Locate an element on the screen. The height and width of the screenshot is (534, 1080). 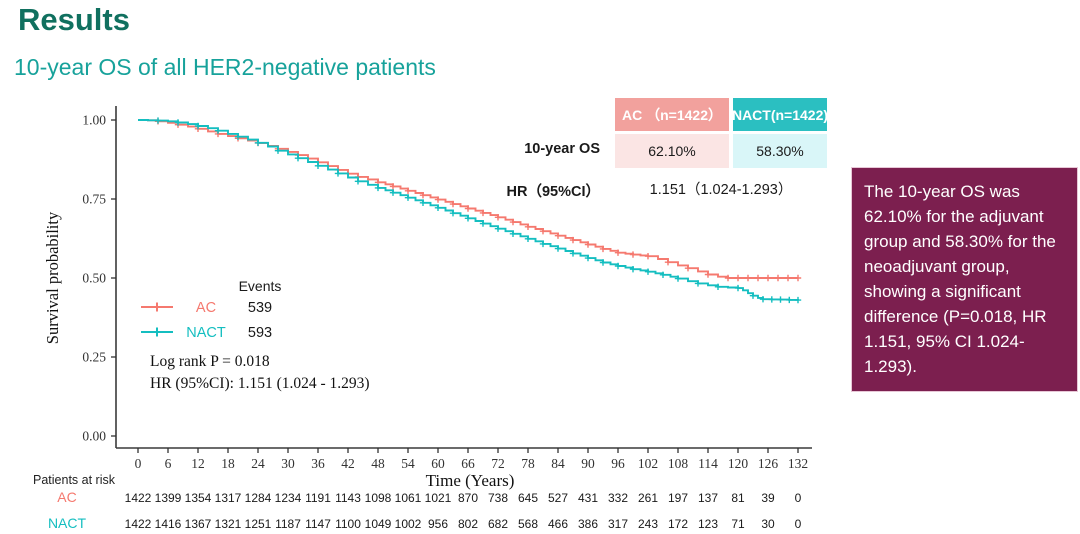
svg-text: 0.50 is located at coordinates (94, 278).